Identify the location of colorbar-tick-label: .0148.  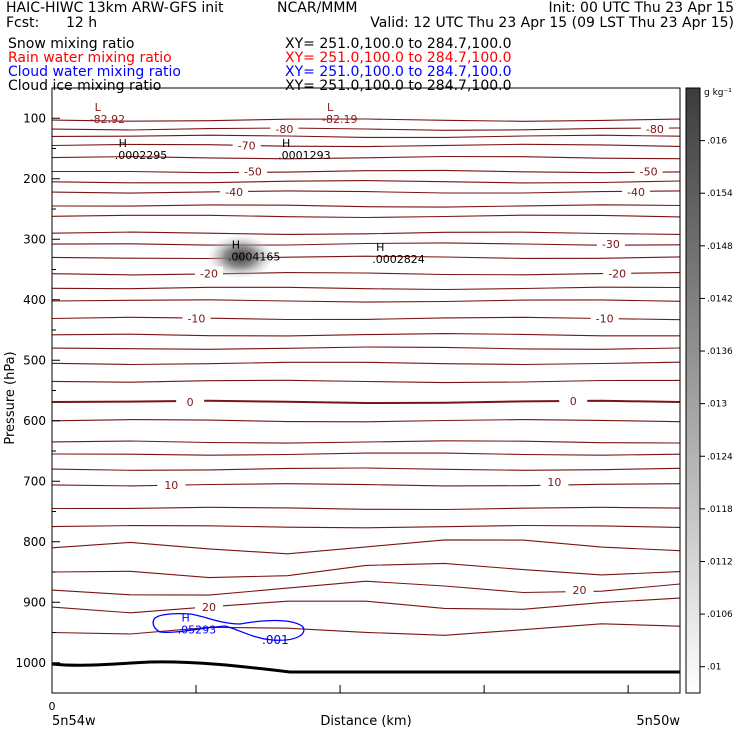
(720, 247).